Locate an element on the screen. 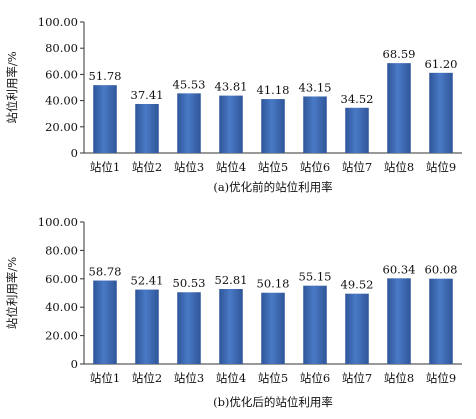 Image resolution: width=476 pixels, height=419 pixels. category-label-a-1: 站位1 is located at coordinates (105, 167).